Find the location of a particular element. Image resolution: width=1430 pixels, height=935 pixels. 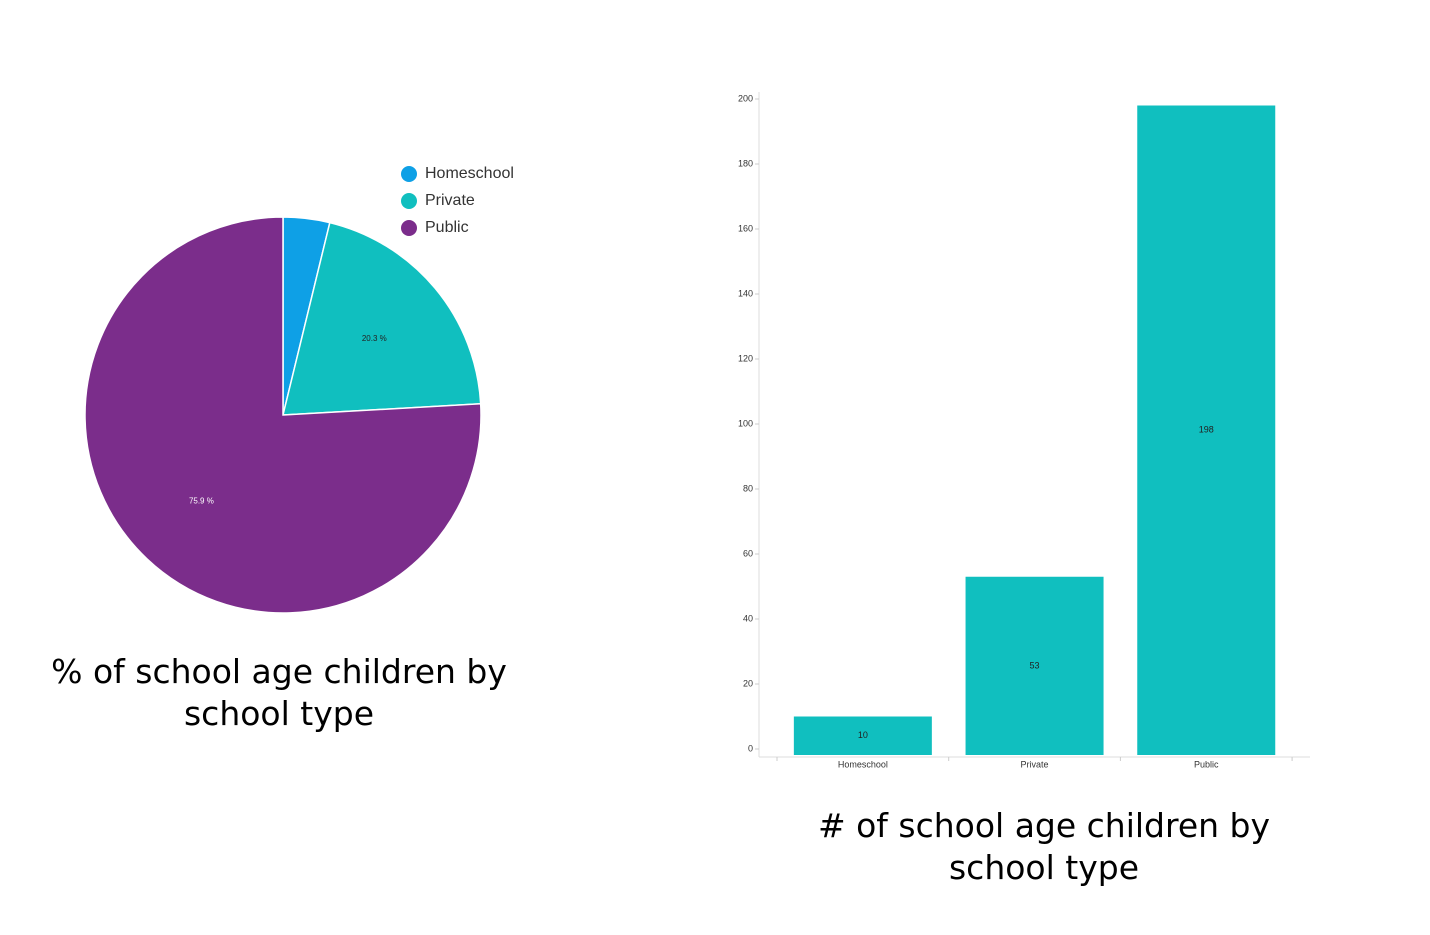

bar-label: 10 is located at coordinates (863, 735).